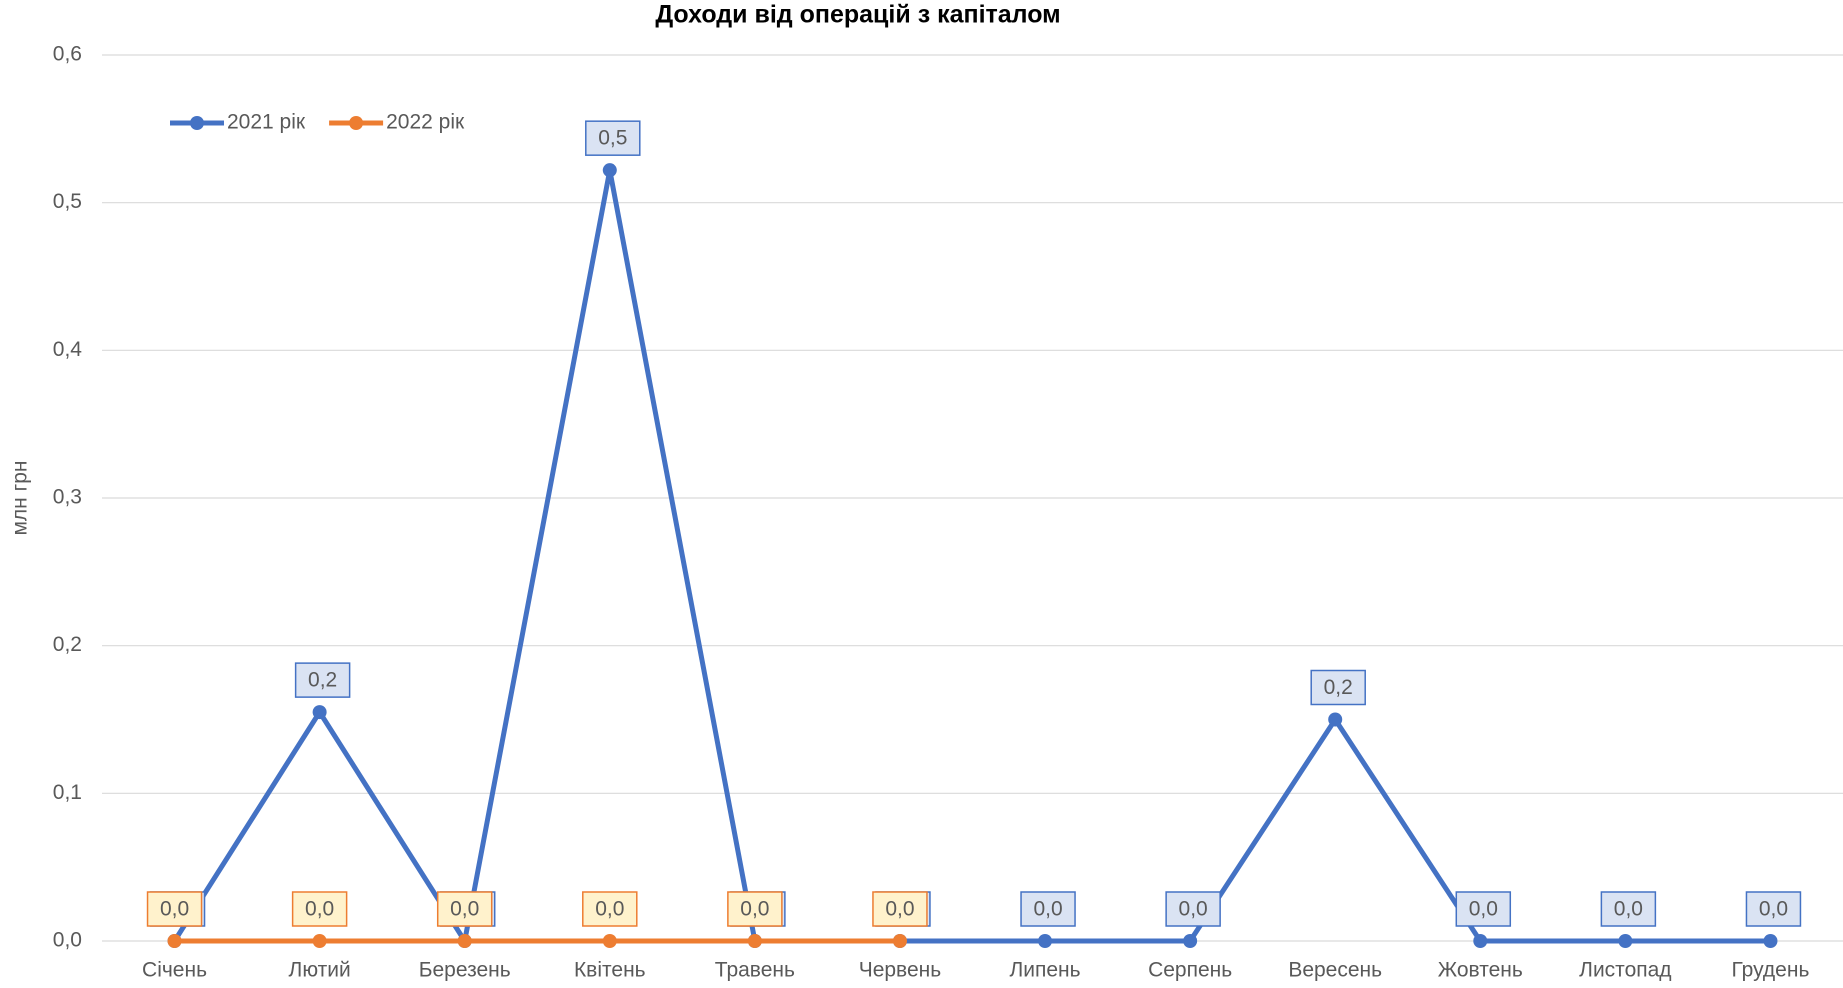 The height and width of the screenshot is (988, 1843). Describe the element at coordinates (266, 122) in the screenshot. I see `legend-label: 2021 рік` at that location.